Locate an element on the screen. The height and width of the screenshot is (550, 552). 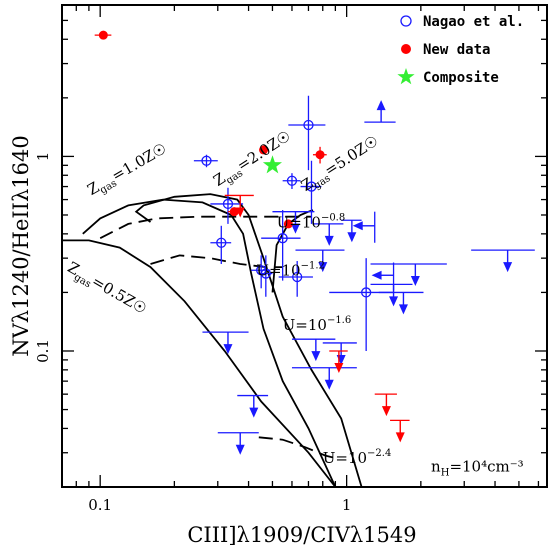
annotation-3: Zgas=0.5Z☉ is located at coordinates (106, 289).